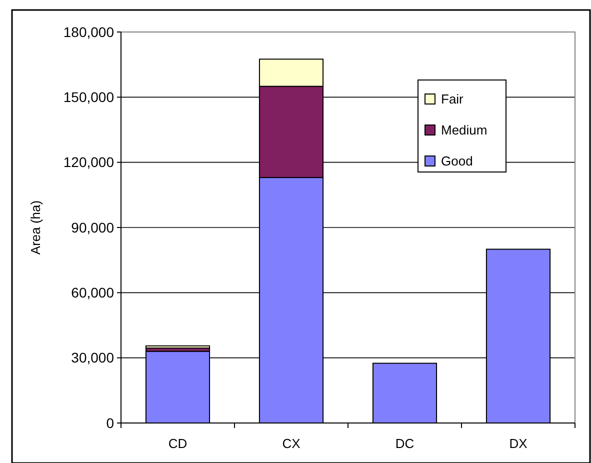 The height and width of the screenshot is (463, 591). What do you see at coordinates (88, 32) in the screenshot?
I see `y-tick-label: 180,000` at bounding box center [88, 32].